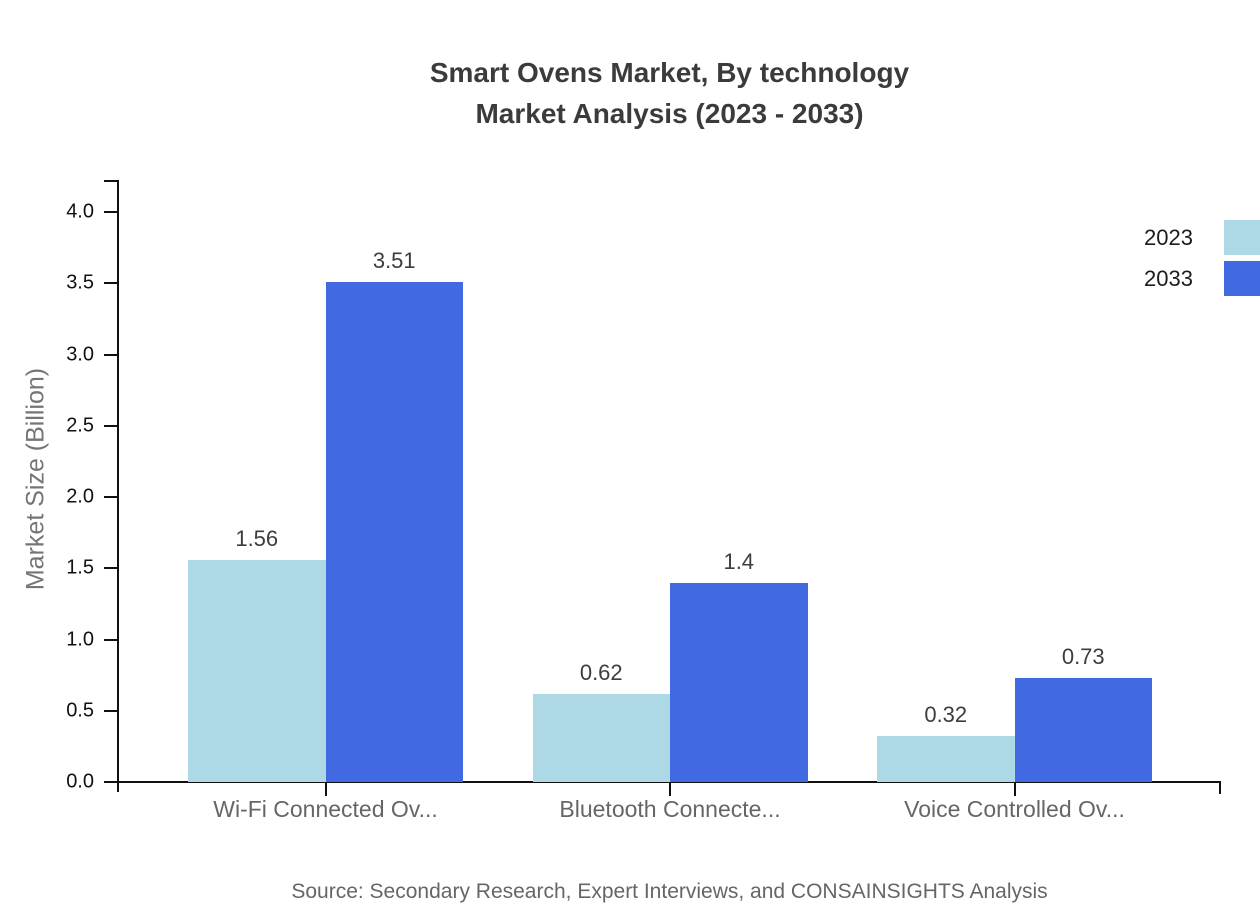  I want to click on legend-swatch-2033, so click(1242, 278).